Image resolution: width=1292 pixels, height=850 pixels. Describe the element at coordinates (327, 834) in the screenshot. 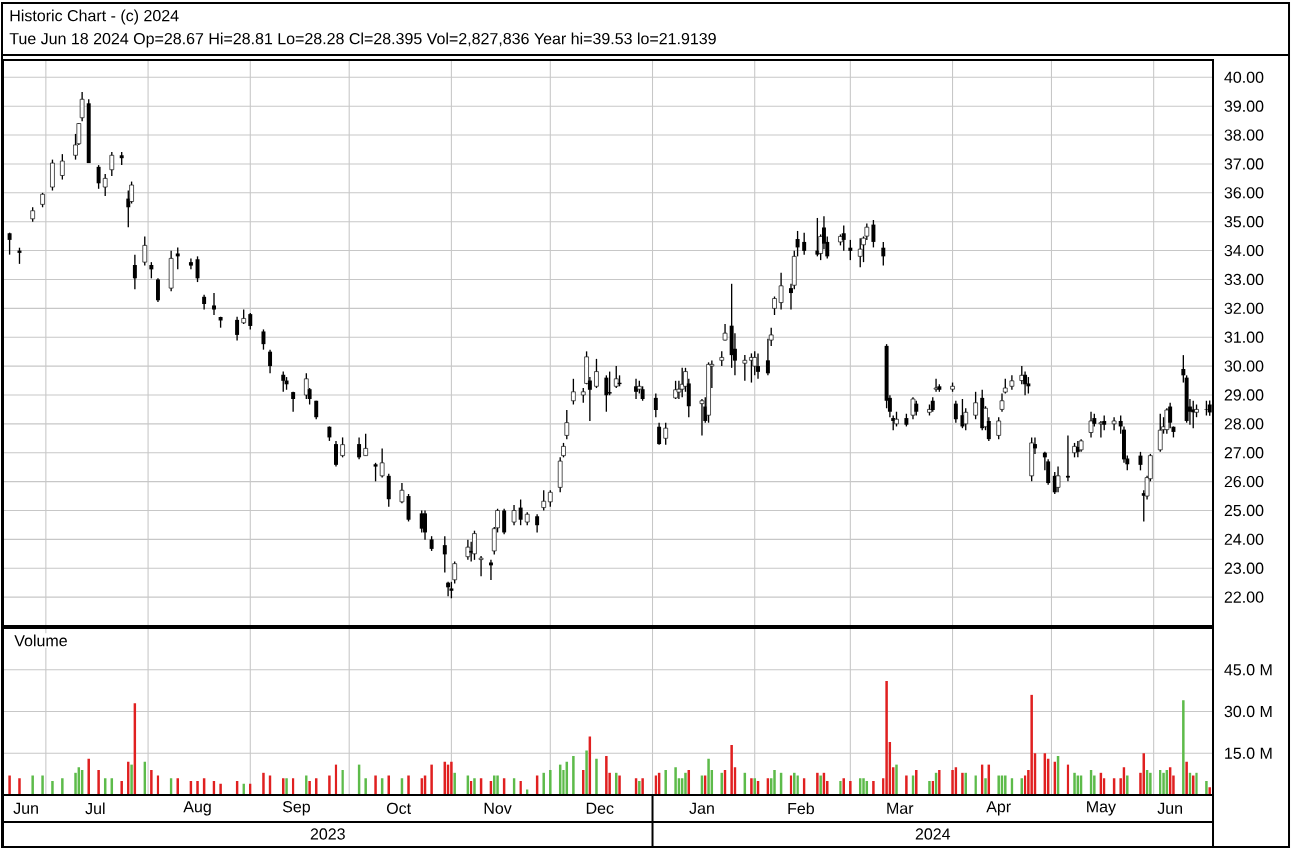

I see `text: 2023` at that location.